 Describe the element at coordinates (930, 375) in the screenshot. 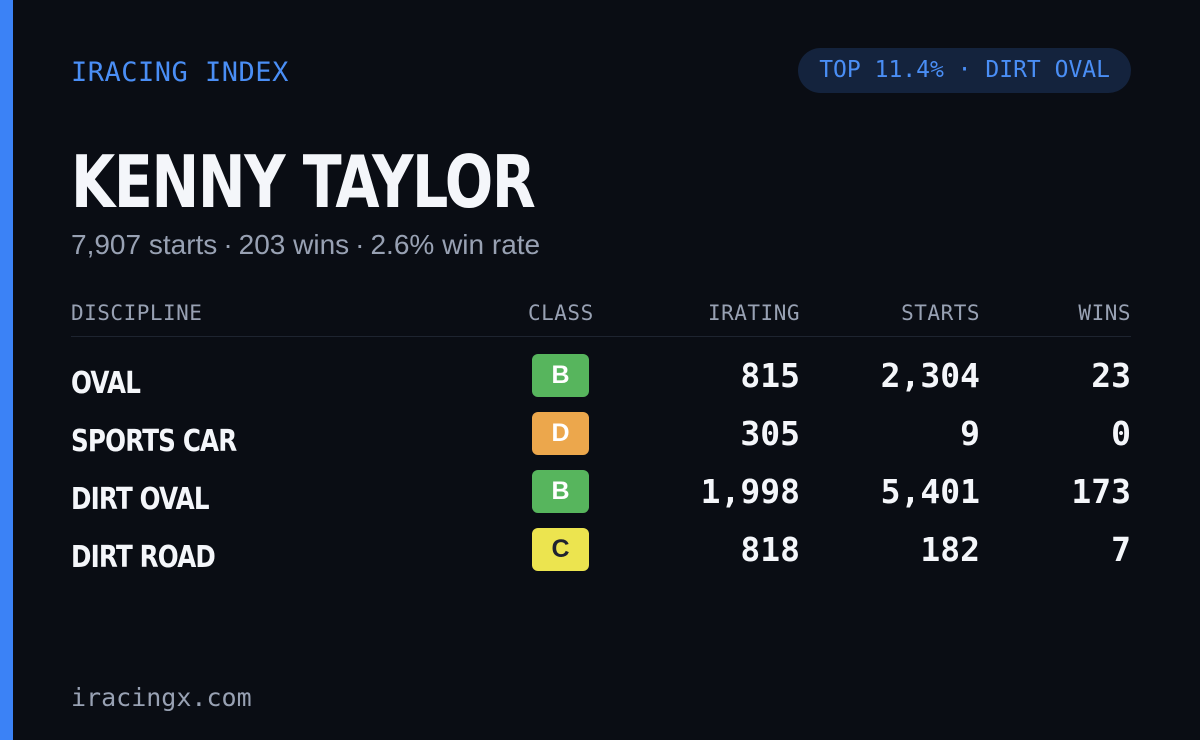

I see `starts-value: 2,304` at that location.